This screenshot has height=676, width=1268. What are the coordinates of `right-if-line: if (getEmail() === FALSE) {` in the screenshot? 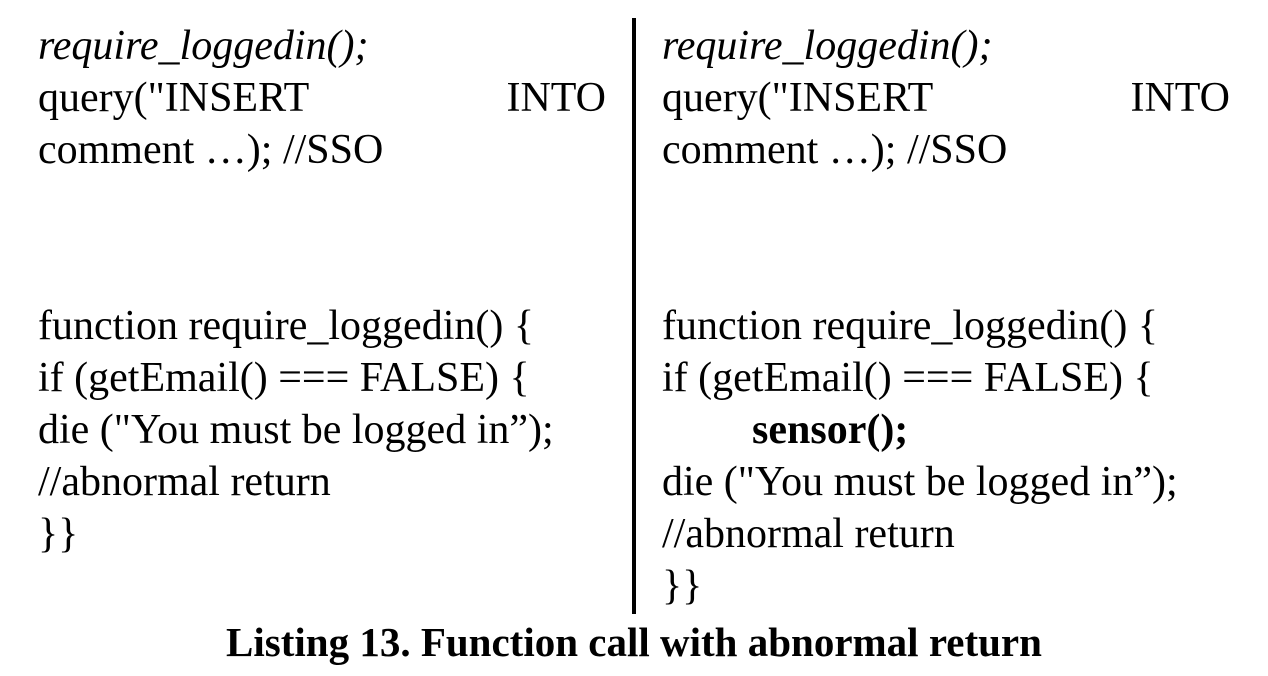 It's located at (908, 378).